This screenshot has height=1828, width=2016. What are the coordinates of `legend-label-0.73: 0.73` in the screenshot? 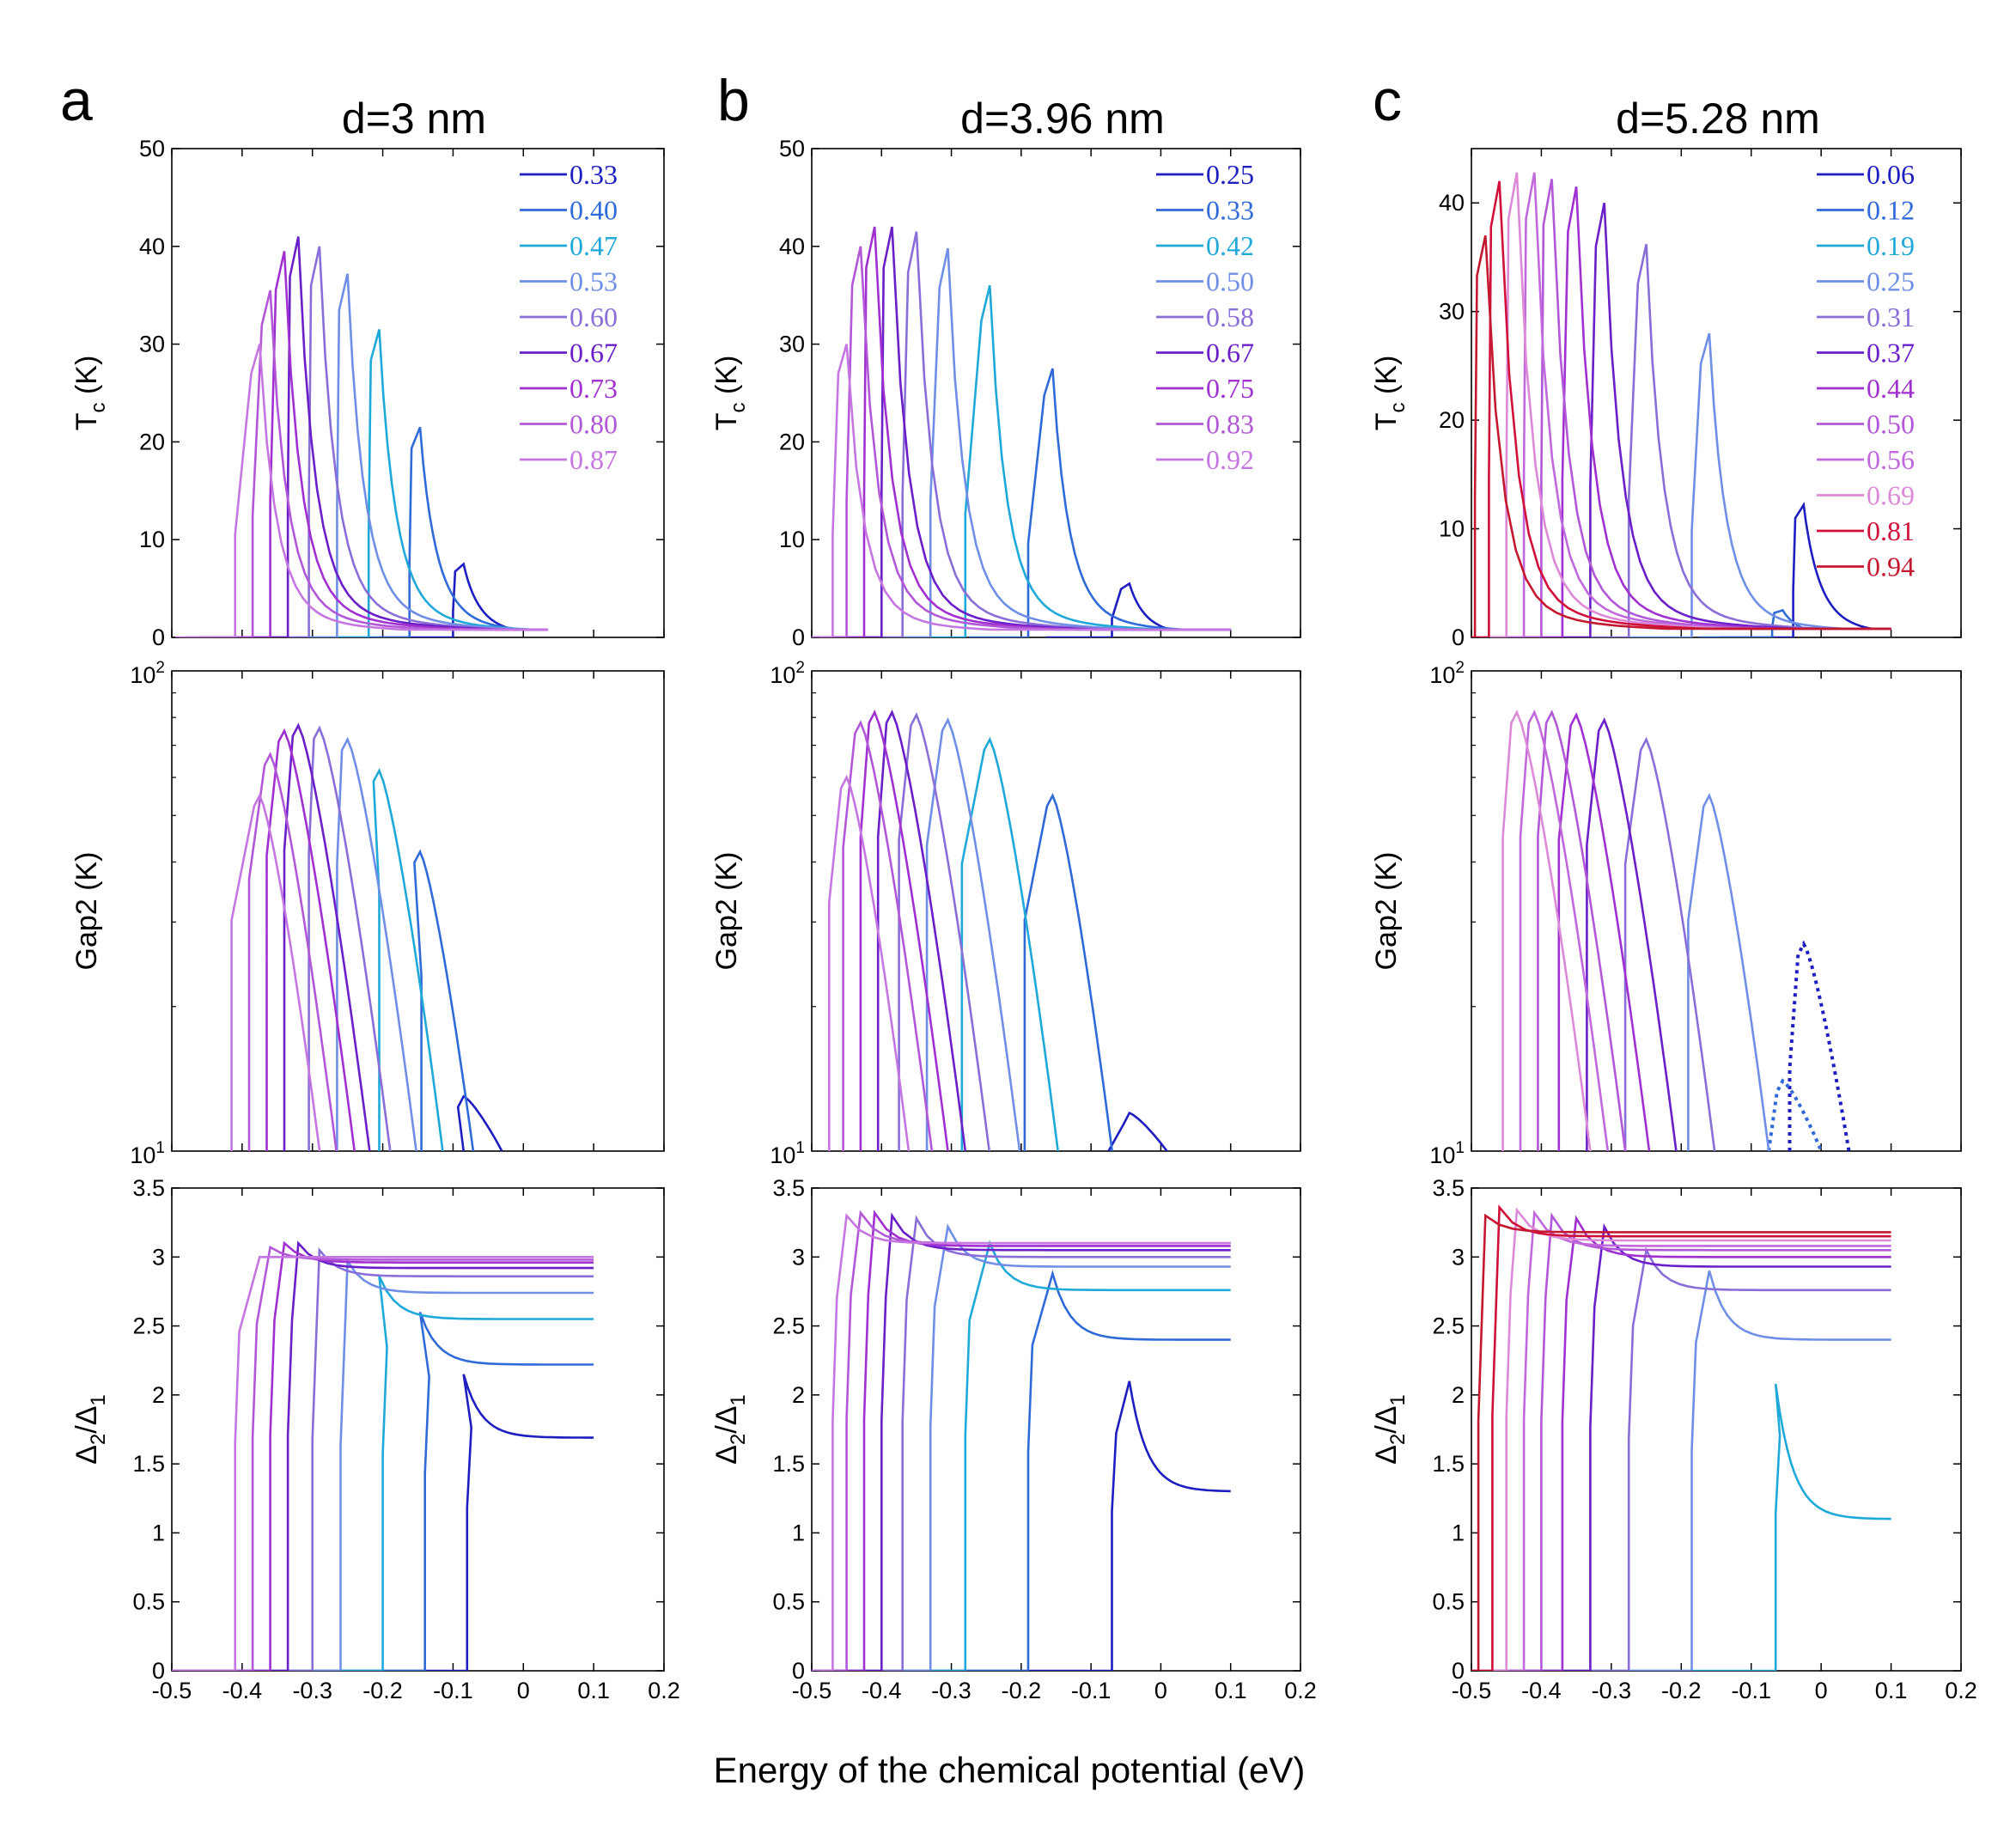 It's located at (593, 388).